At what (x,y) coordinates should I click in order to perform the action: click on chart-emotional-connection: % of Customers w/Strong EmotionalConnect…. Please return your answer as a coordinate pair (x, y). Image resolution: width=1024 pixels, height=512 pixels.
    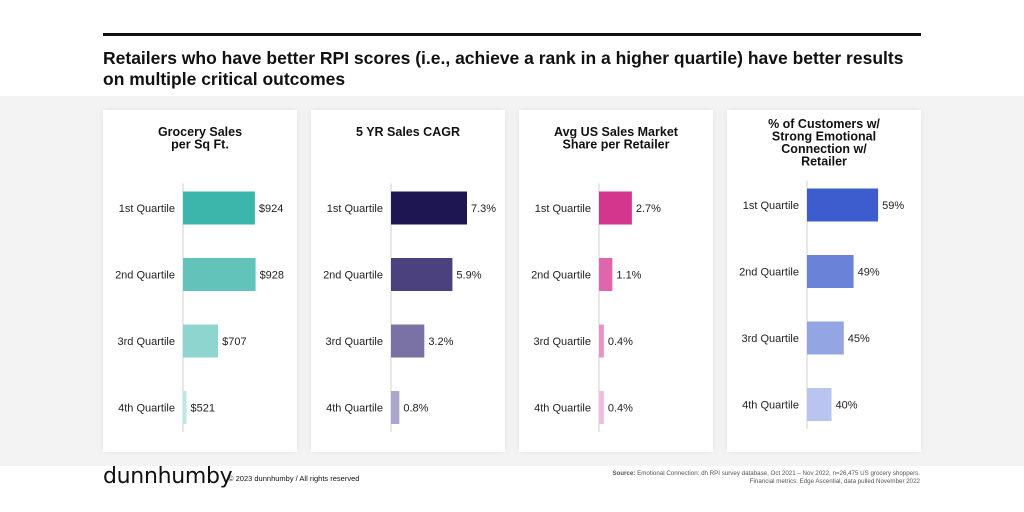
    Looking at the image, I should click on (821, 273).